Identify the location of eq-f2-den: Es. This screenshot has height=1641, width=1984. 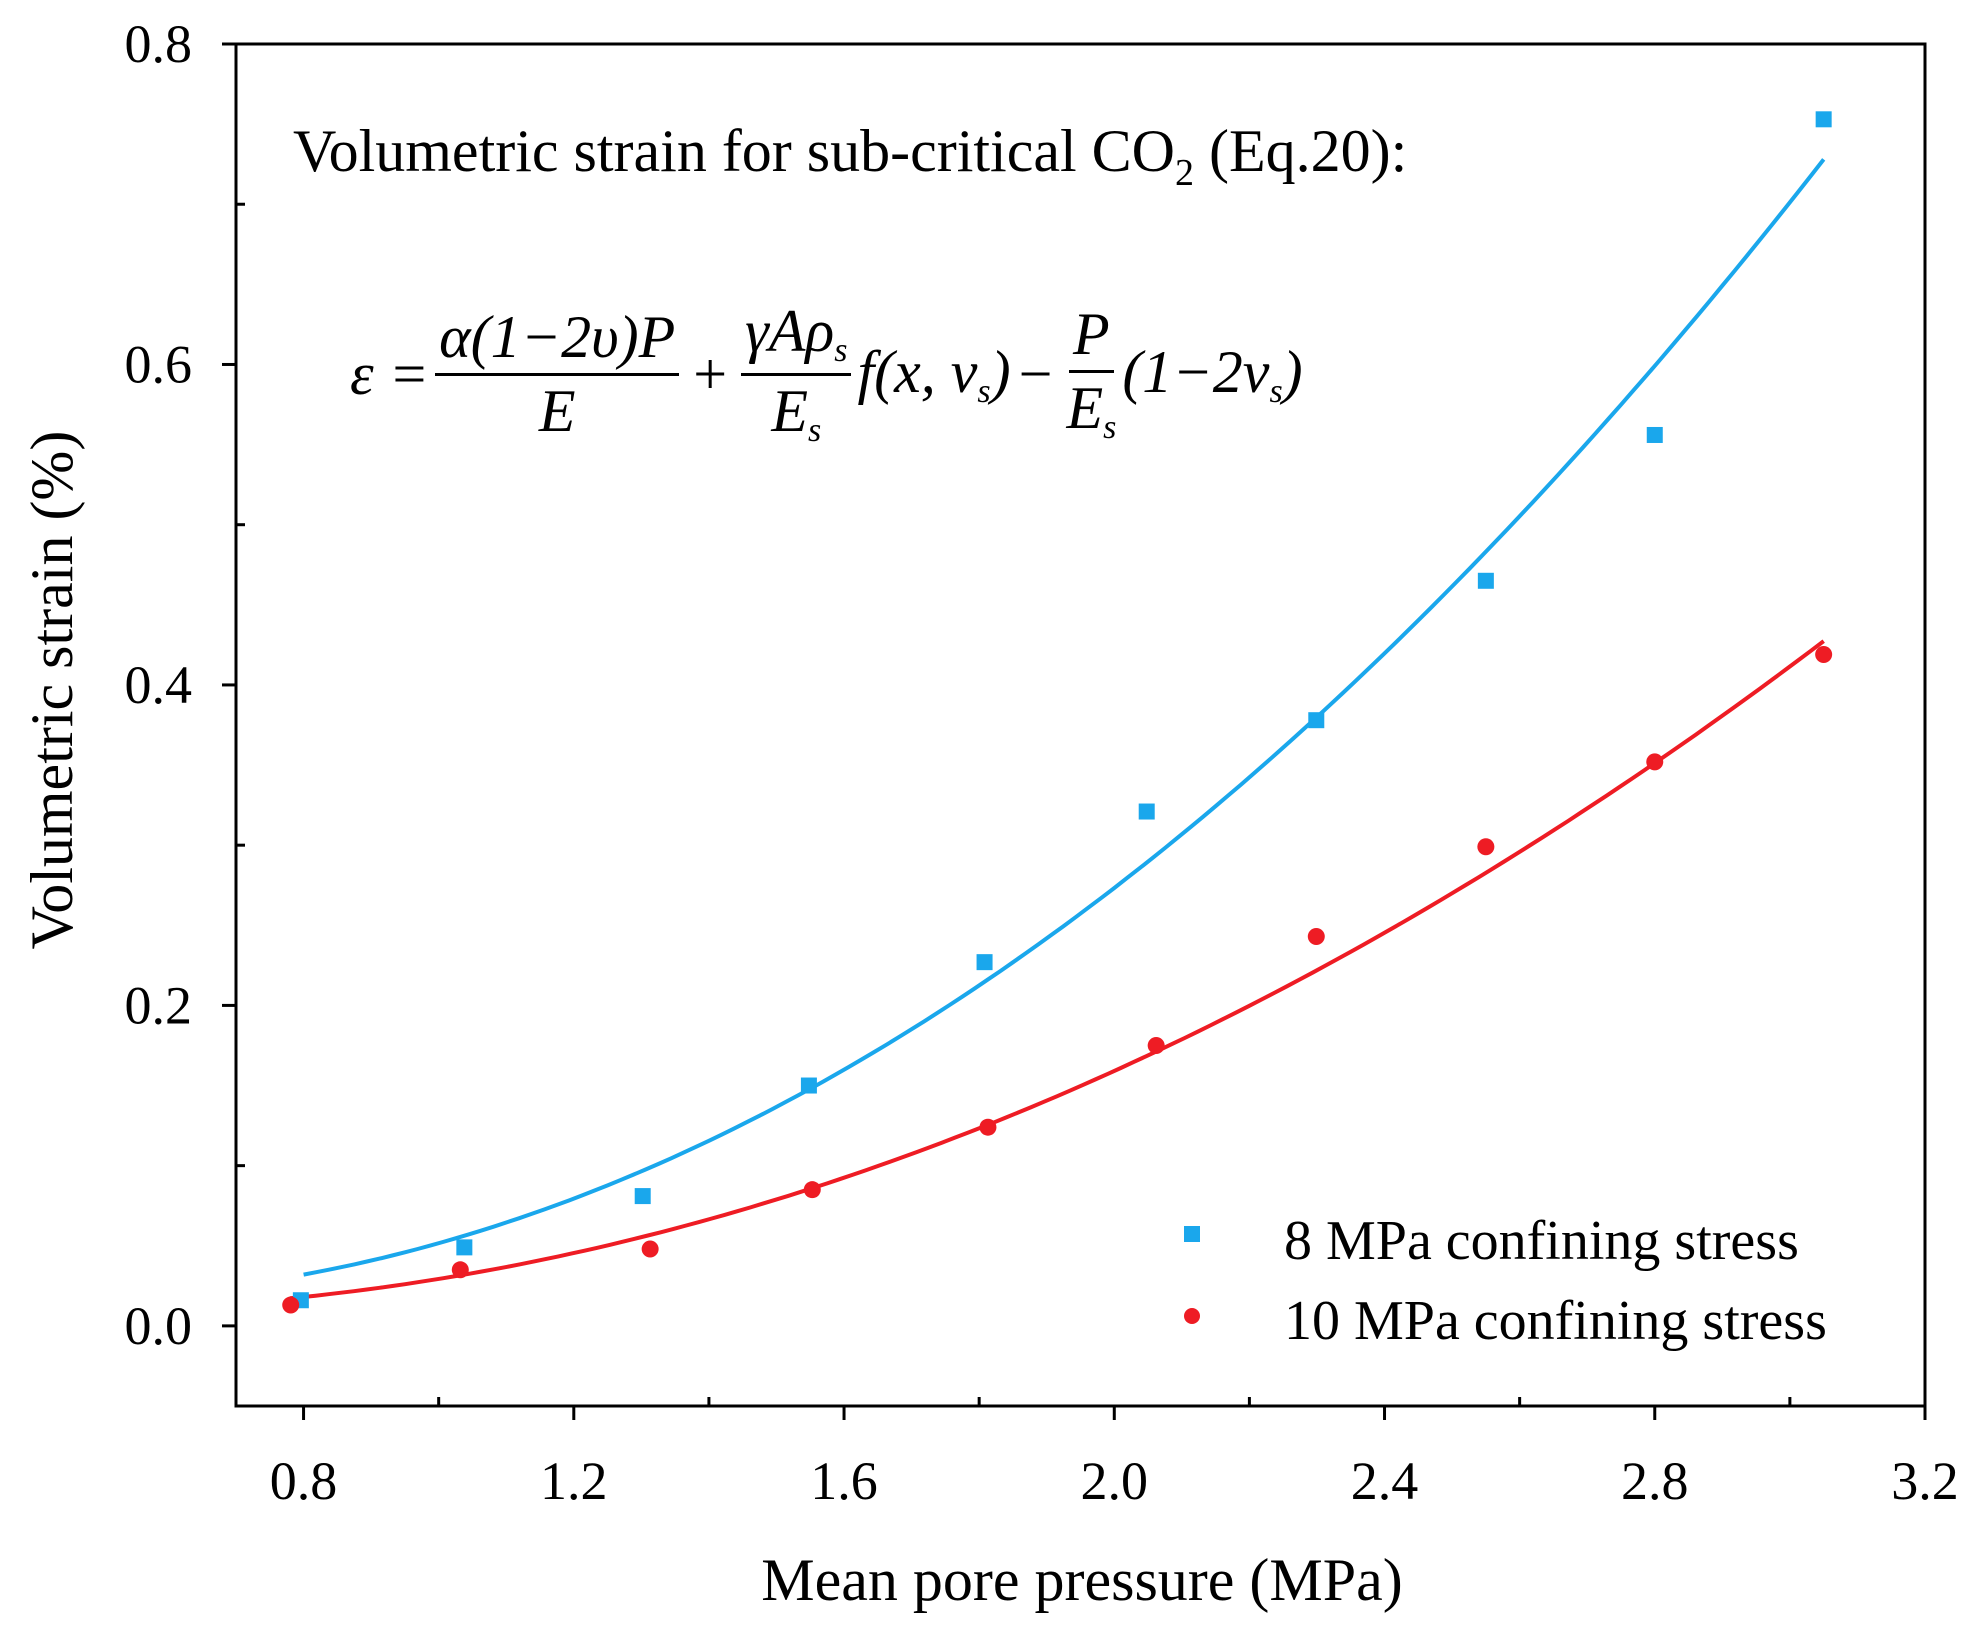
(796, 413).